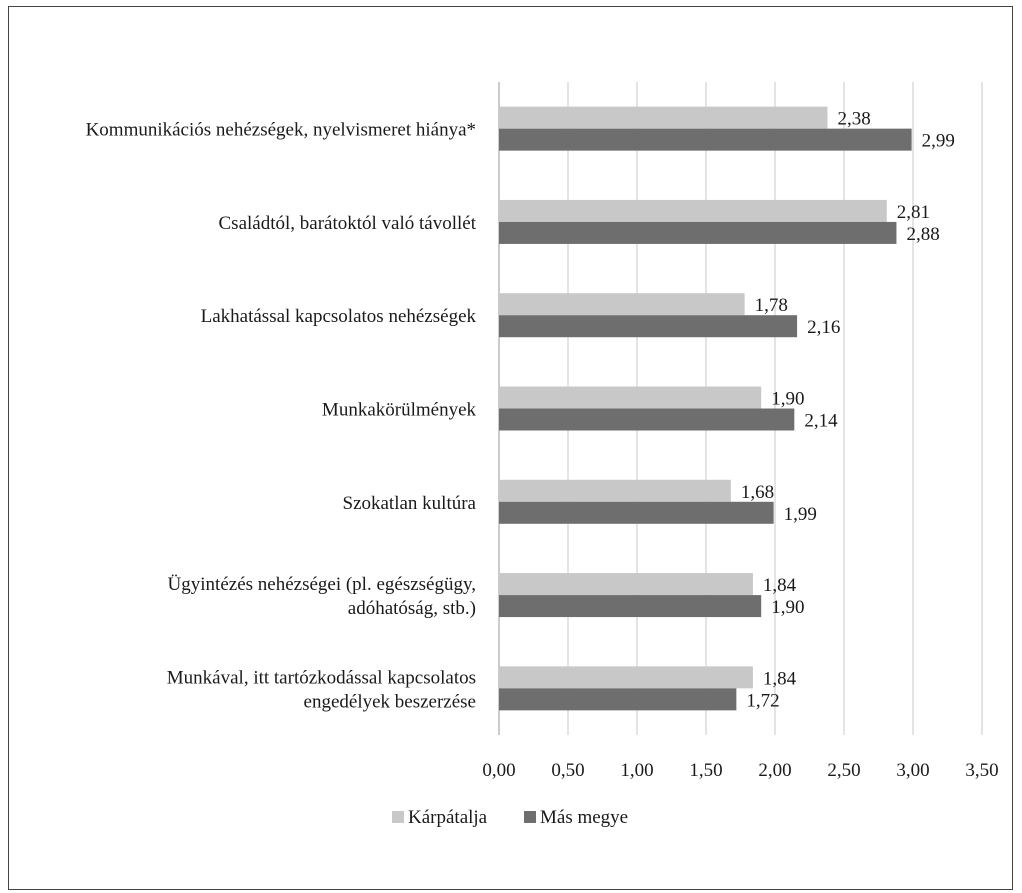  Describe the element at coordinates (412, 608) in the screenshot. I see `category-label: adóhatóság, stb.)` at that location.